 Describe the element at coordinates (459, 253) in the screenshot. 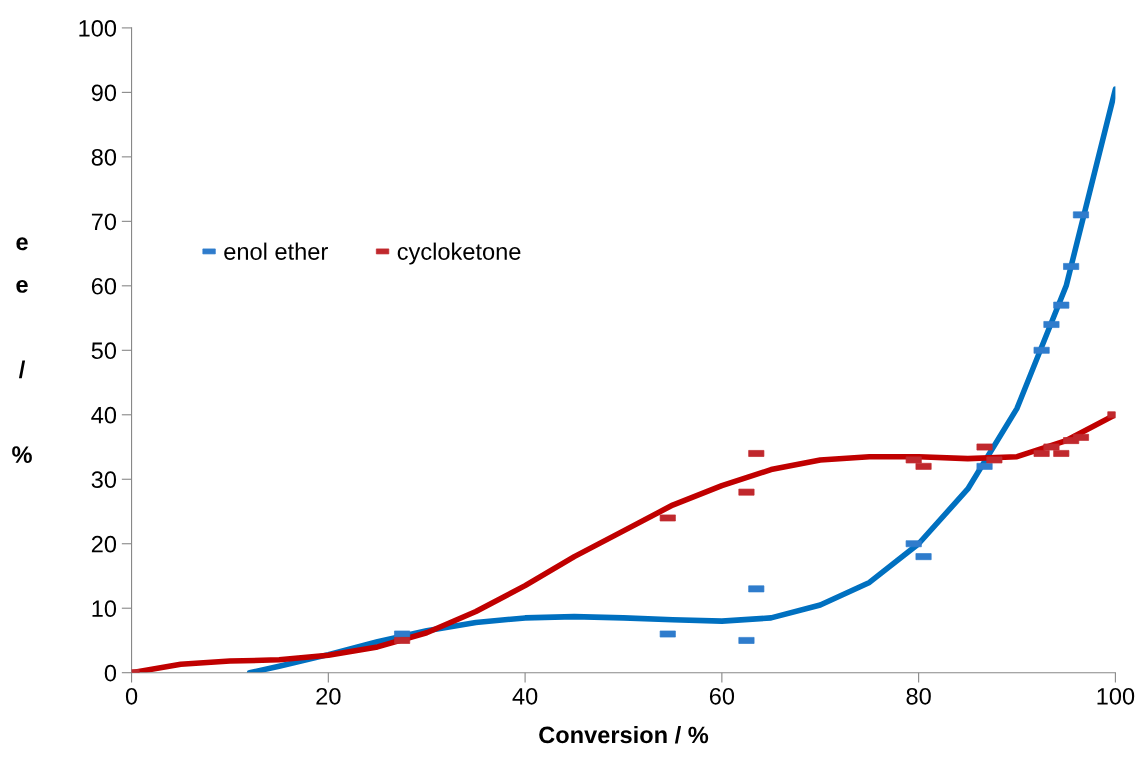

I see `legend-label: cycloketone` at that location.